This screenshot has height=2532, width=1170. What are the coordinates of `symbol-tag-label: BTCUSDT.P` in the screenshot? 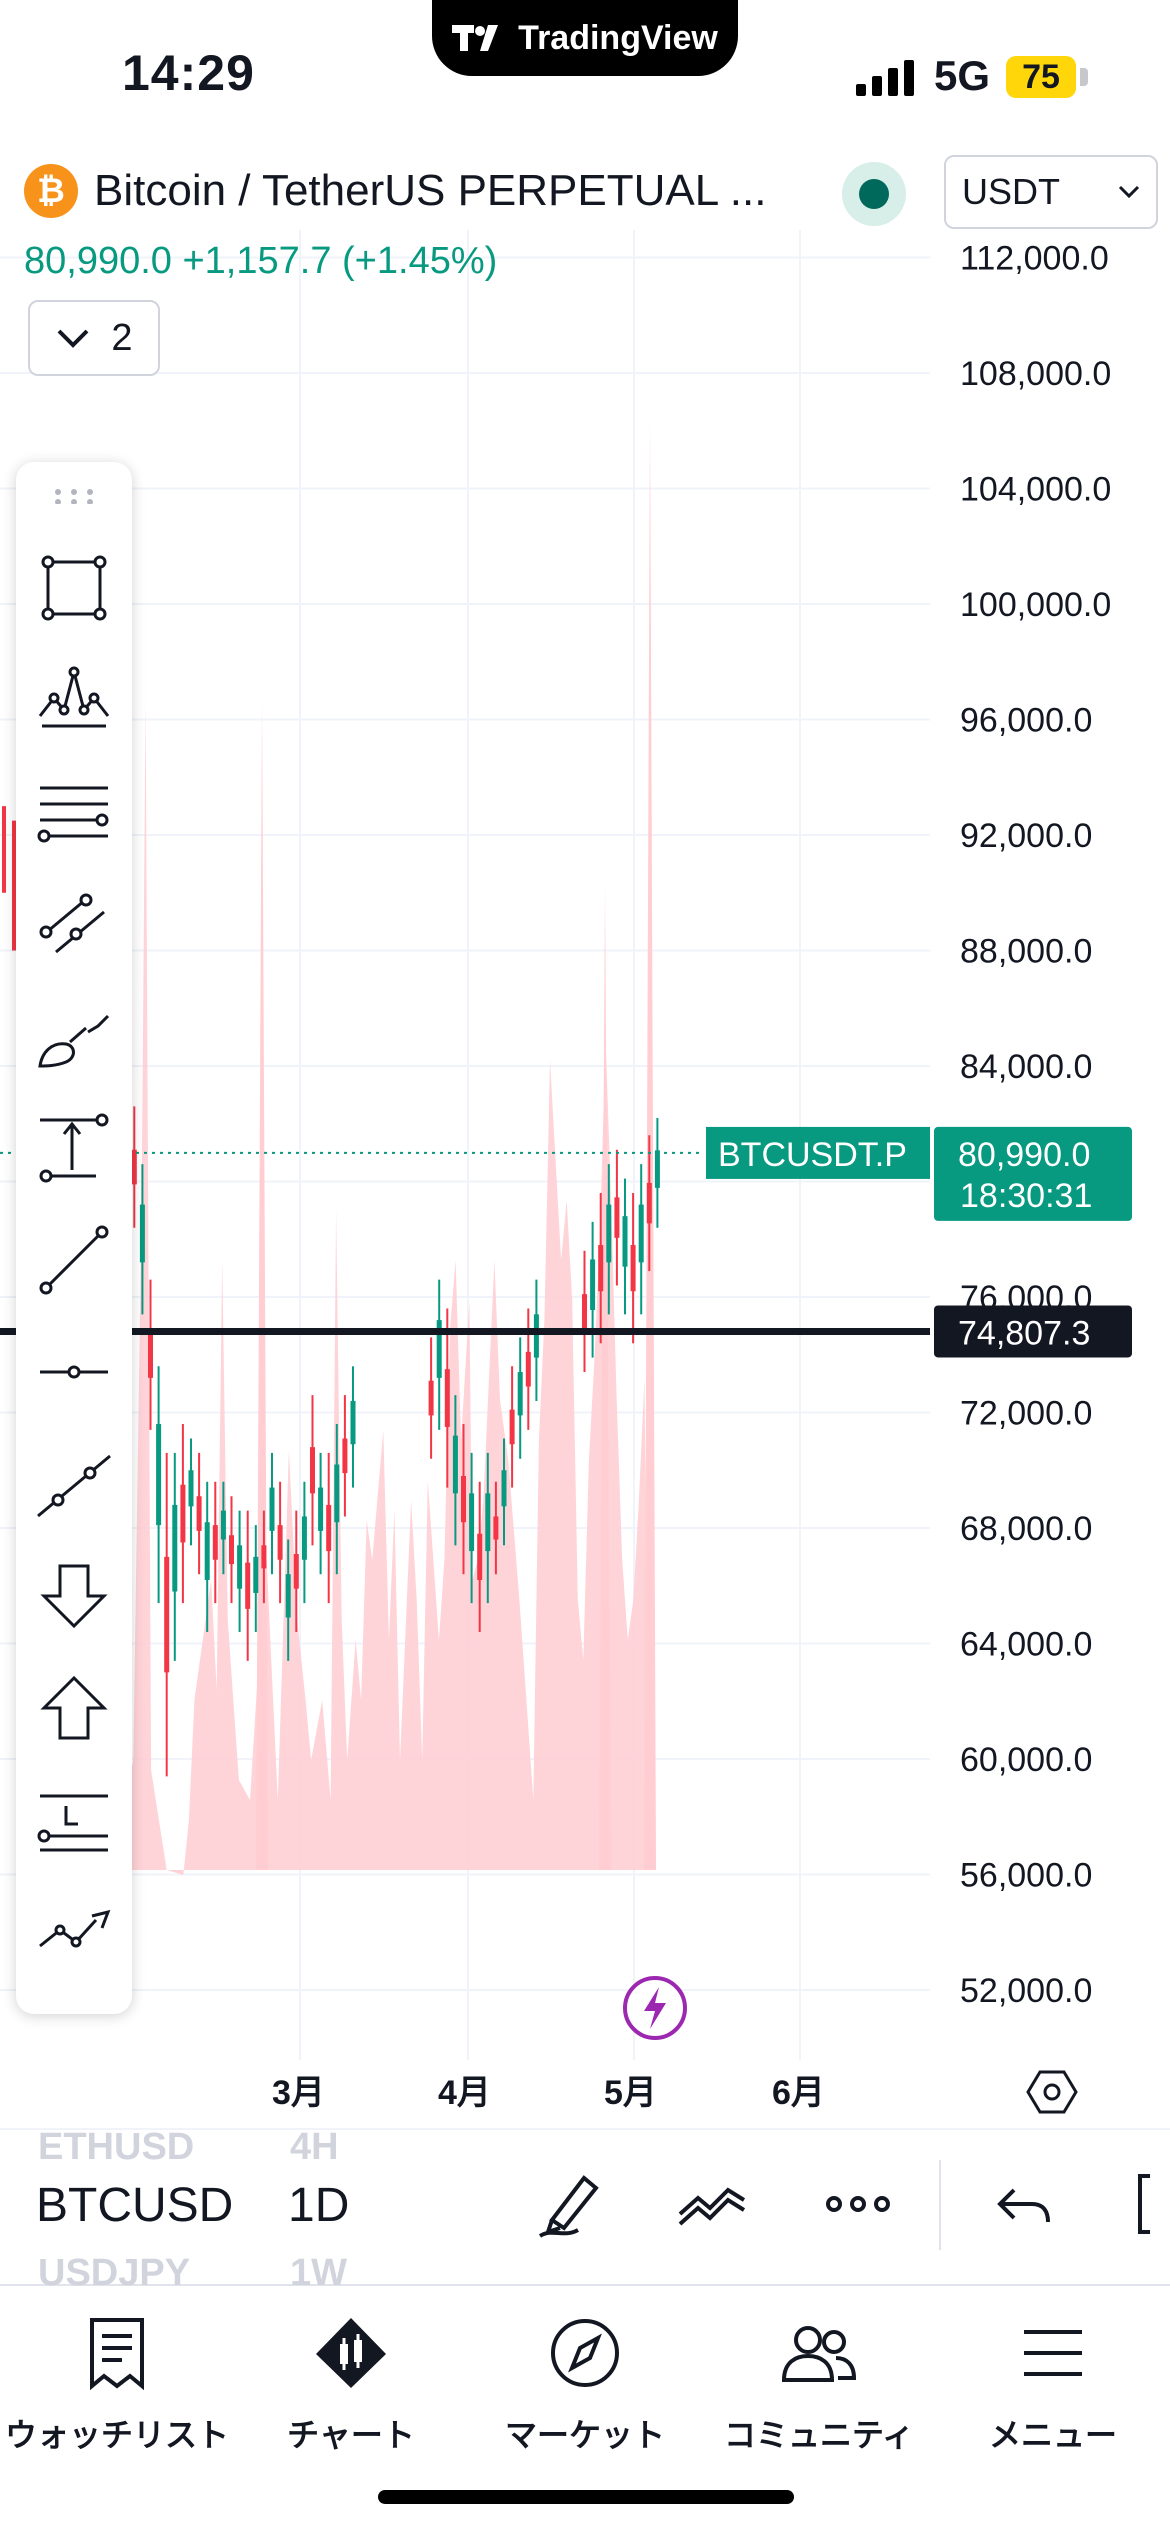 It's located at (812, 1155).